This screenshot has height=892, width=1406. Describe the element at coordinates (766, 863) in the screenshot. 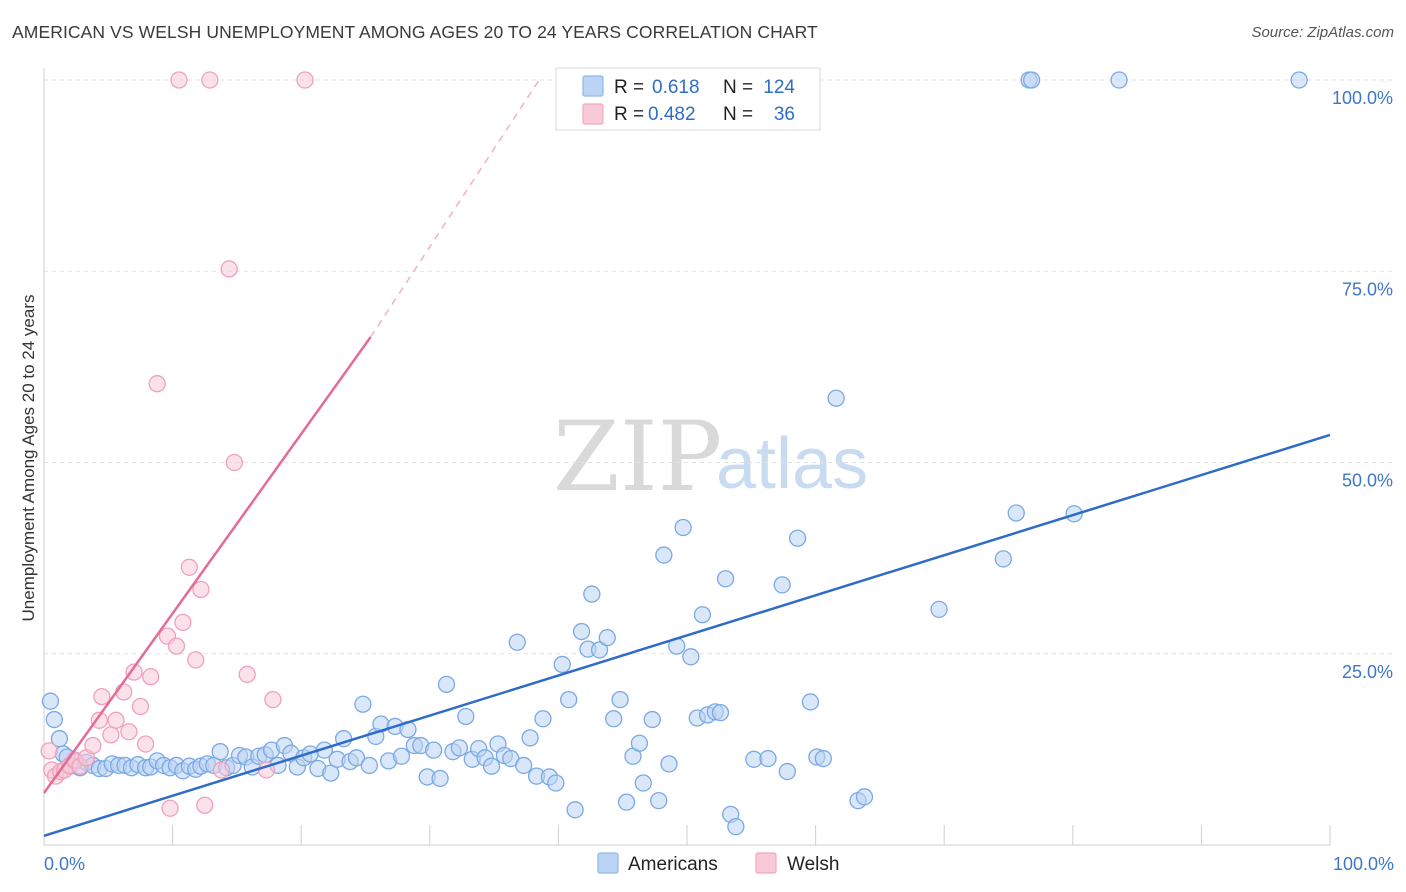

I see `bottom-legend-swatch-welsh` at that location.